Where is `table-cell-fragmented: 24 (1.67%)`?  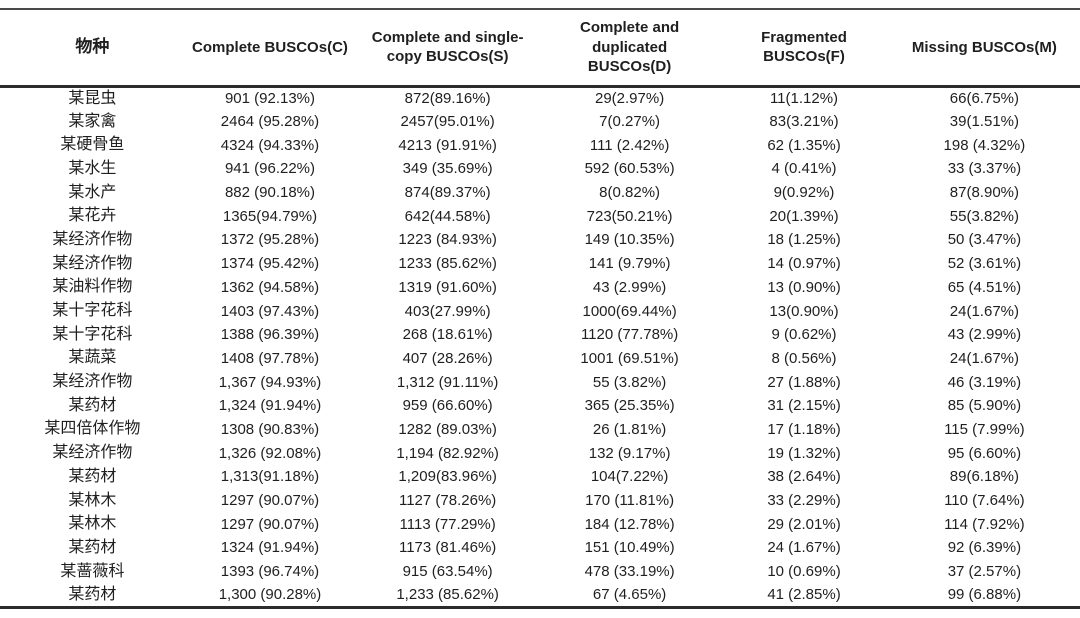 table-cell-fragmented: 24 (1.67%) is located at coordinates (804, 548).